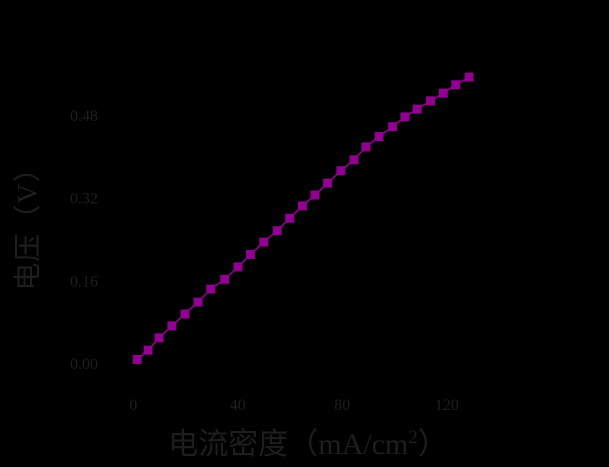  Describe the element at coordinates (432, 444) in the screenshot. I see `x-axis-label-closing-paren: ）` at that location.